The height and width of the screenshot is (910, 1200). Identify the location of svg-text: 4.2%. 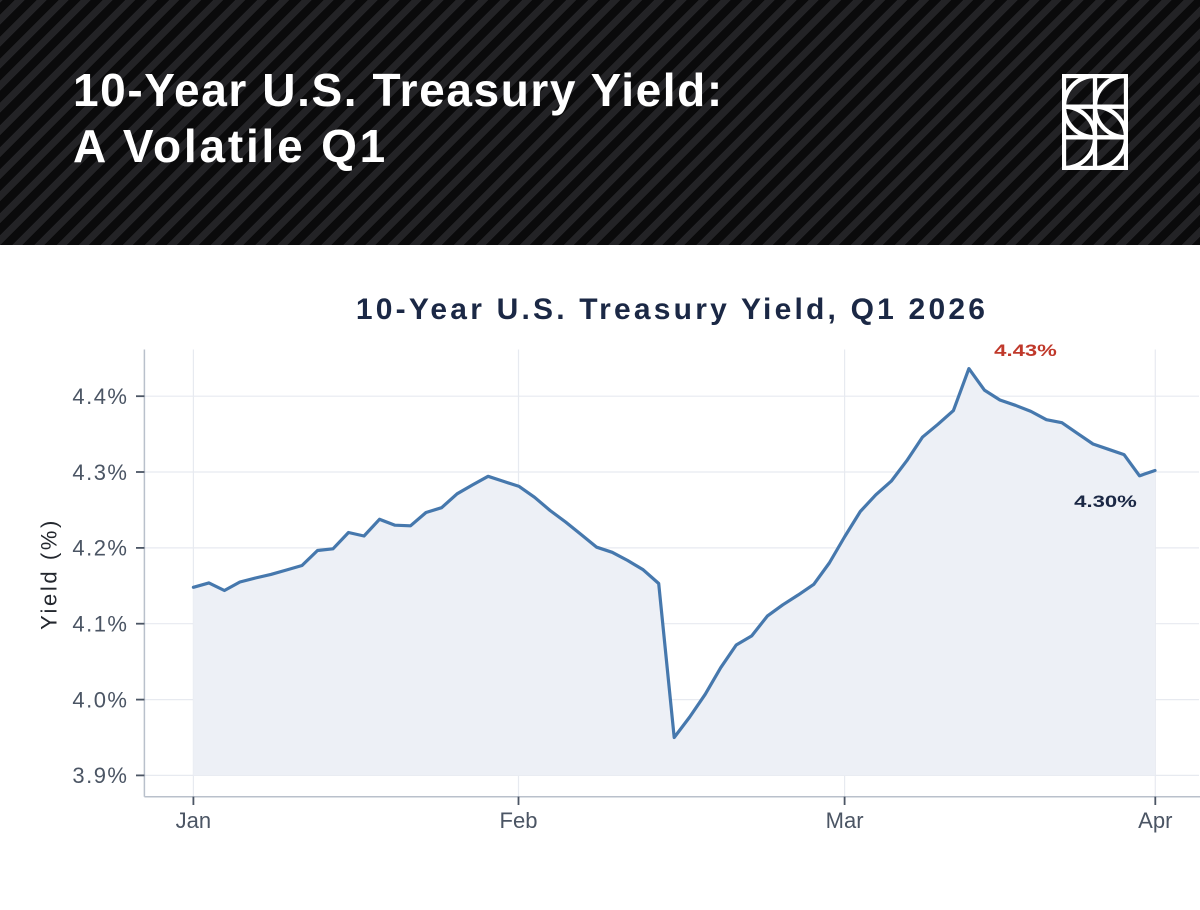
(100, 548).